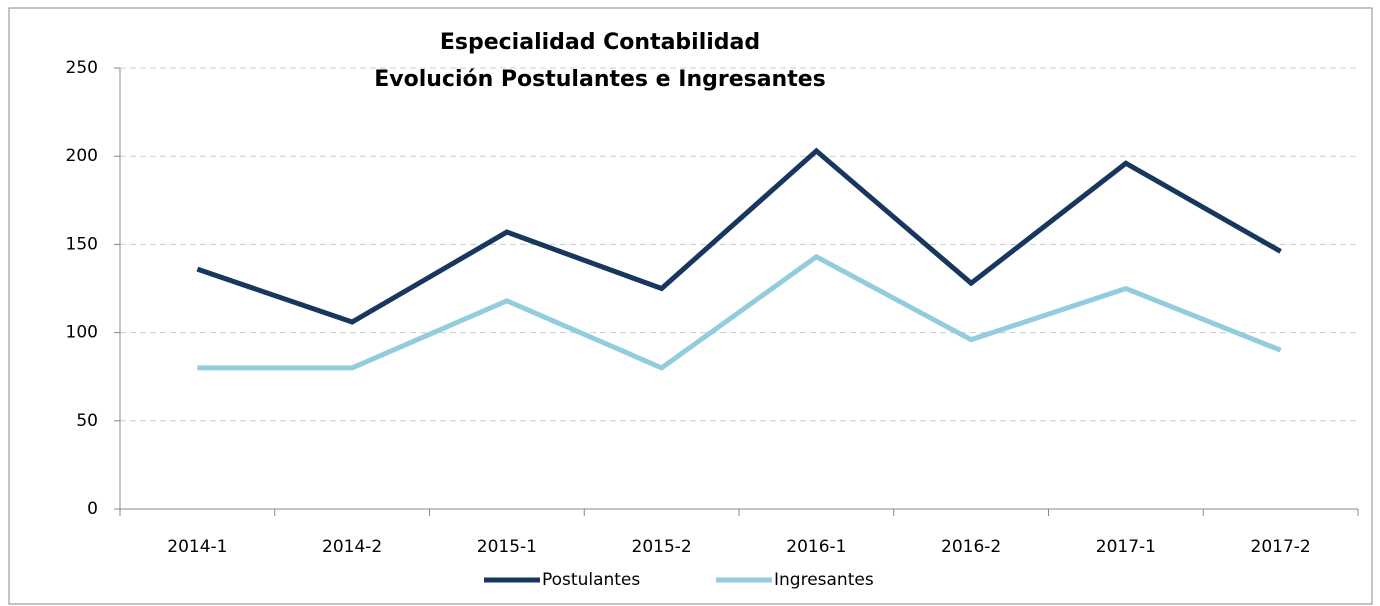 This screenshot has height=606, width=1380. Describe the element at coordinates (971, 547) in the screenshot. I see `x-tick-label: 2016-2` at that location.